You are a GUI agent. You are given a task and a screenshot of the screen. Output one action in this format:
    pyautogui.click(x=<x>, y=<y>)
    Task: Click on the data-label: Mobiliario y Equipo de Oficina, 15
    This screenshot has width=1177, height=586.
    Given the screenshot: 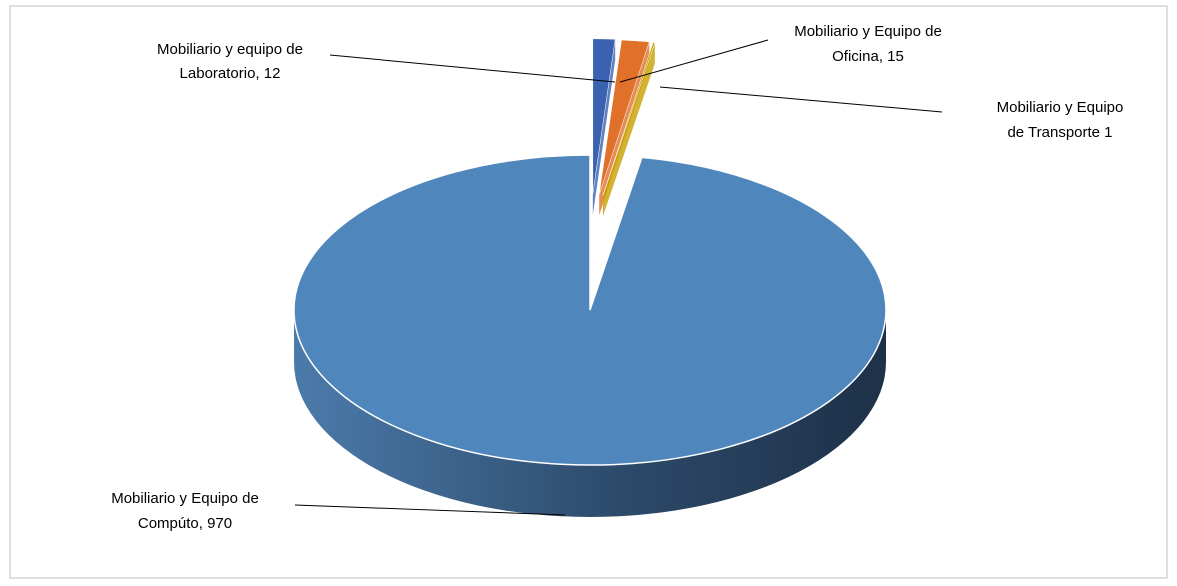 What is the action you would take?
    pyautogui.click(x=868, y=44)
    